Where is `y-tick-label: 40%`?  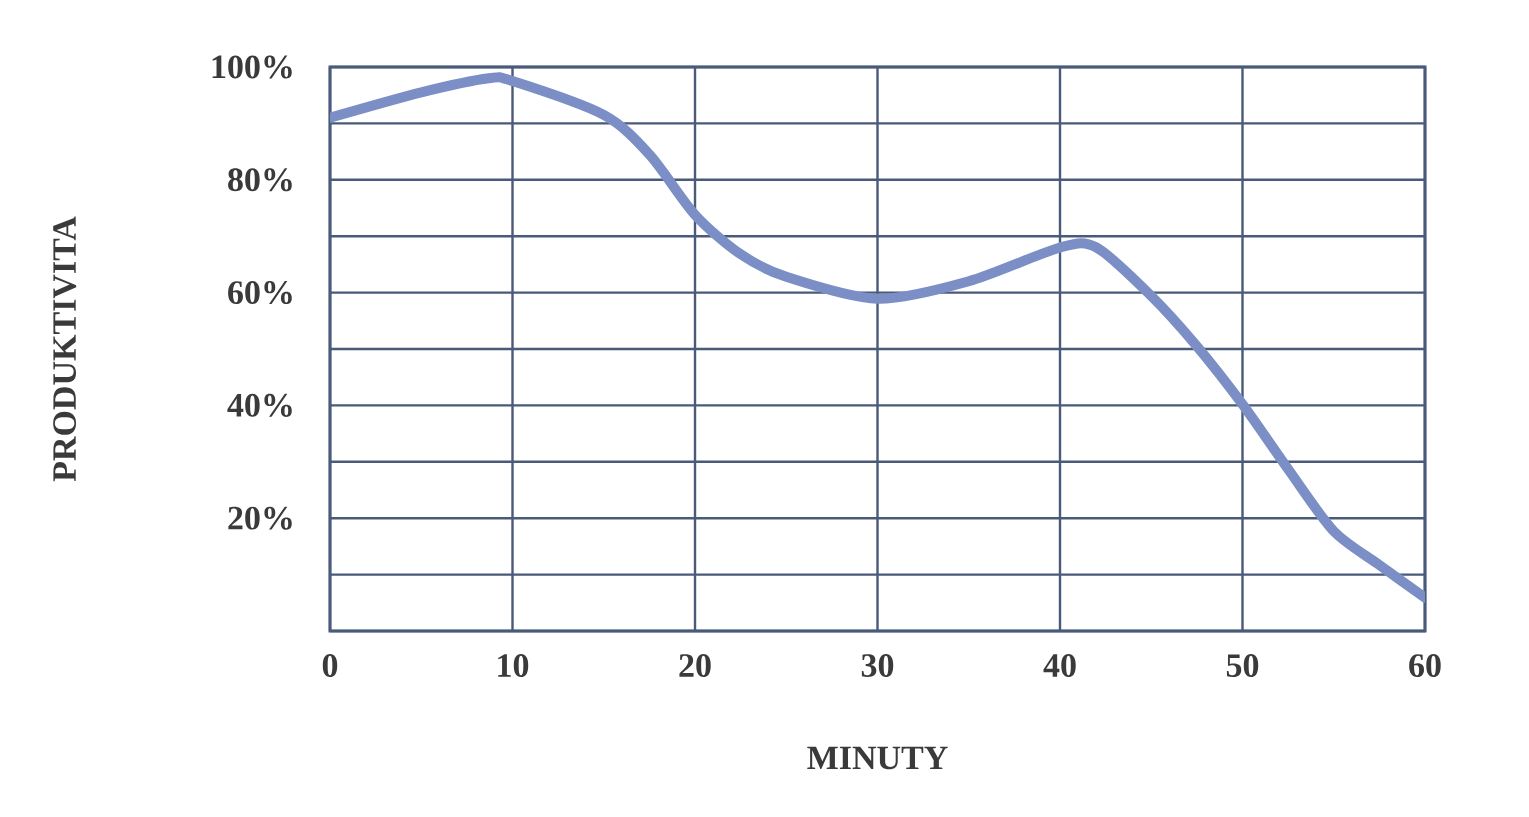 y-tick-label: 40% is located at coordinates (259, 405).